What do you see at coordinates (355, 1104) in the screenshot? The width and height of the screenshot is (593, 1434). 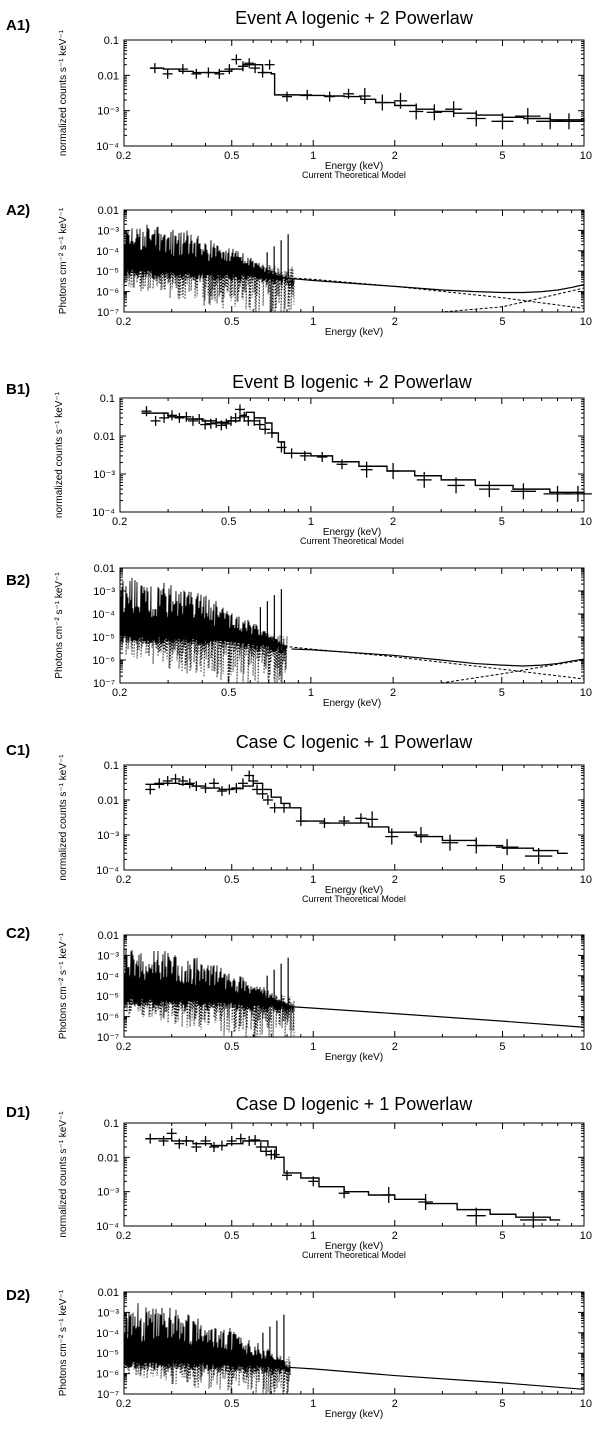 I see `panel-title: Case D Iogenic + 1 Powerlaw` at bounding box center [355, 1104].